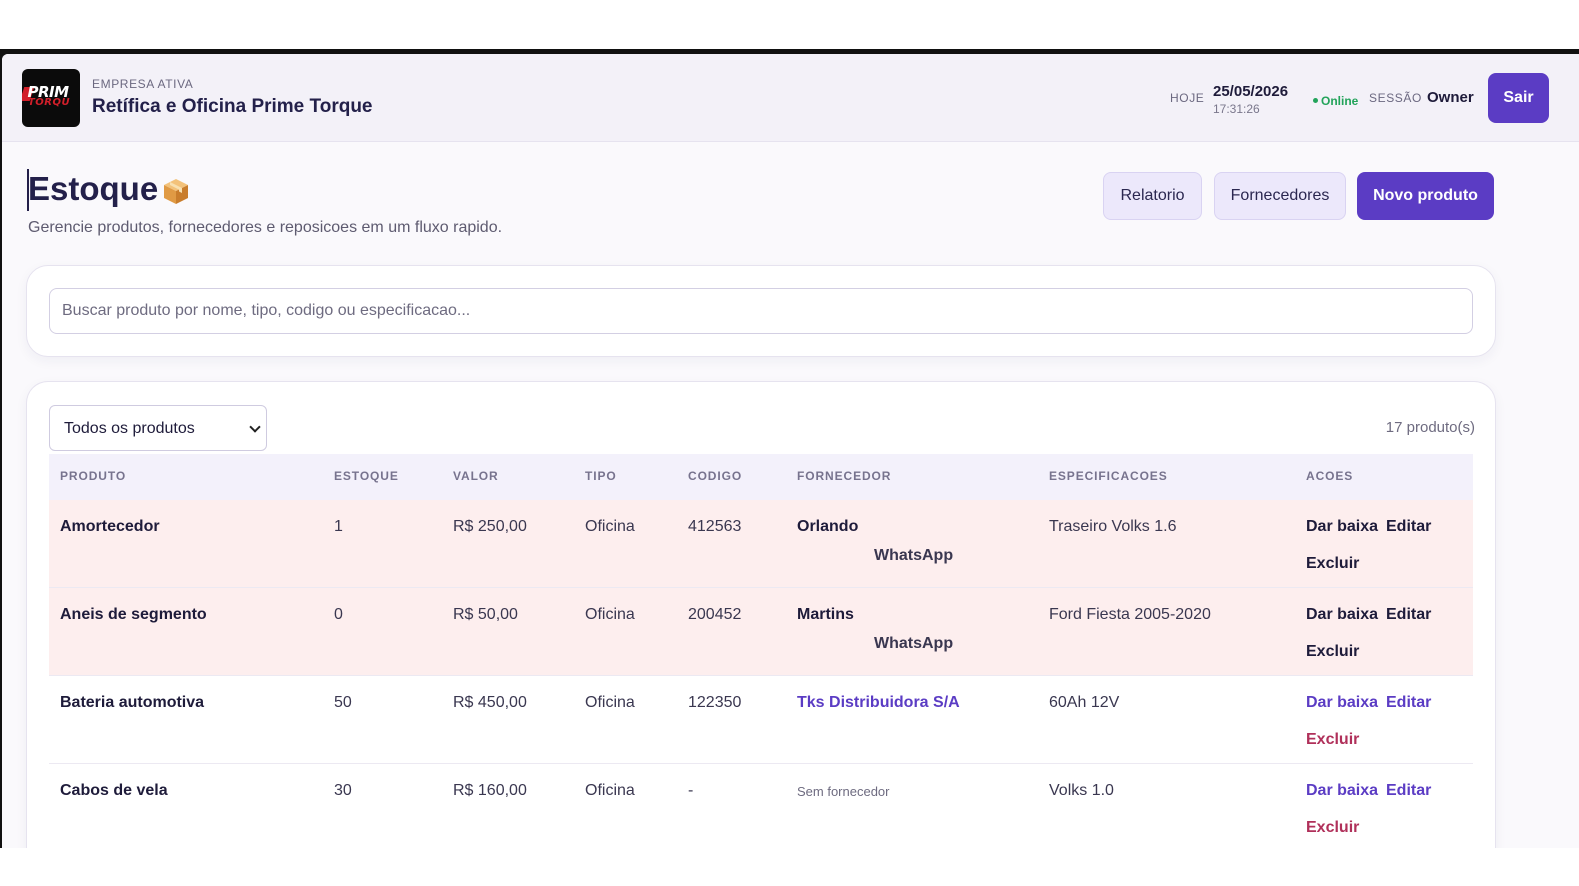  What do you see at coordinates (343, 790) in the screenshot?
I see `product-stock: 30` at bounding box center [343, 790].